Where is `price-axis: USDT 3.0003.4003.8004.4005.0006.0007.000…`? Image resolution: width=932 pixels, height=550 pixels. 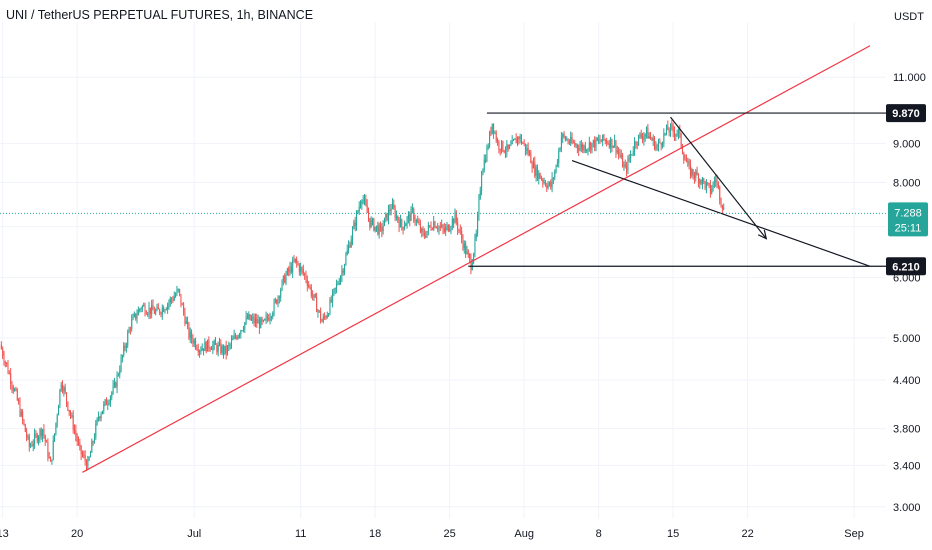 price-axis: USDT 3.0003.4003.8004.4005.0006.0007.000… is located at coordinates (909, 262).